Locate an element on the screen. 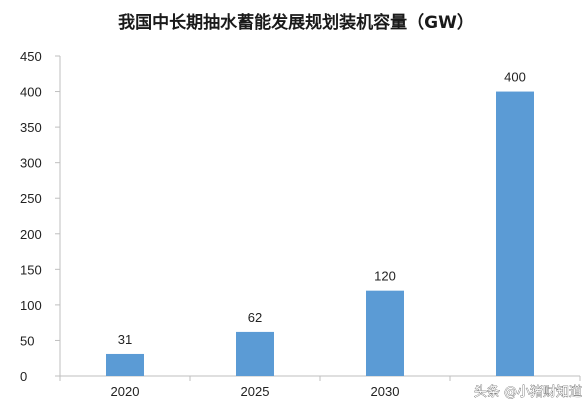 This screenshot has width=588, height=403. bar-2030 is located at coordinates (385, 333).